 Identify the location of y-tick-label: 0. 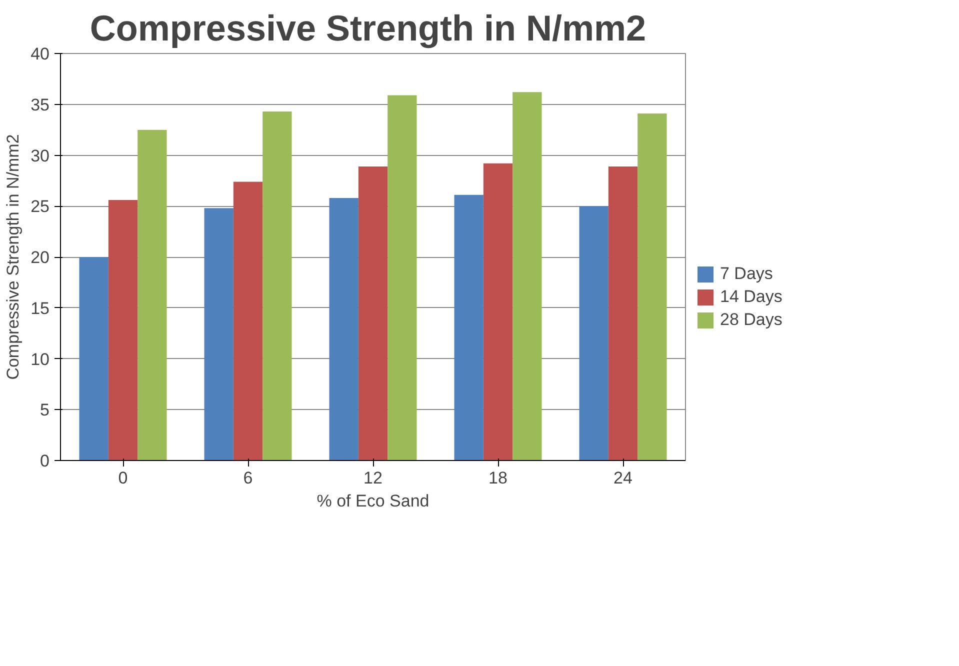
(45, 461).